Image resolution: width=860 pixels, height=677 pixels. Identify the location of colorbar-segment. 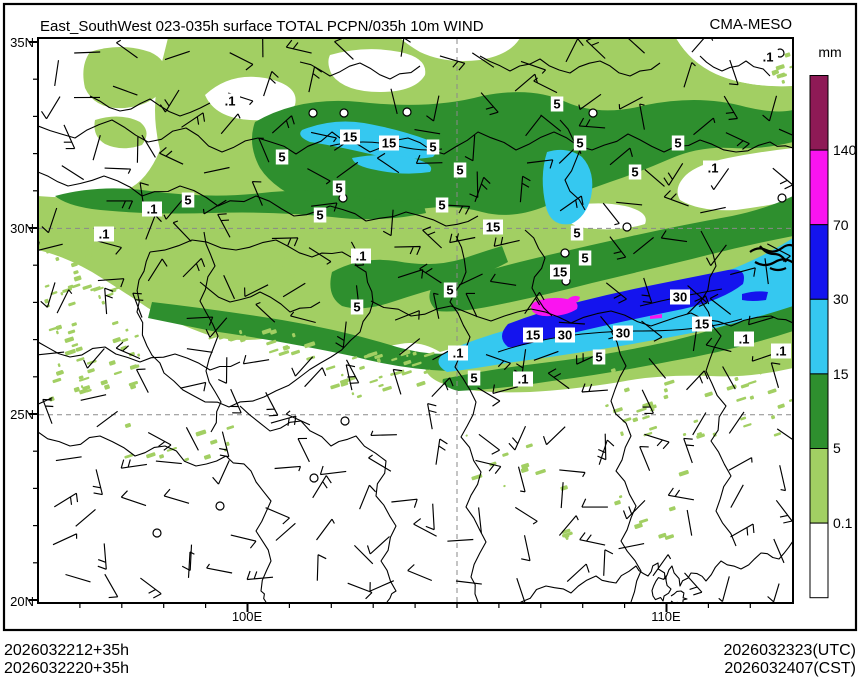
(819, 262).